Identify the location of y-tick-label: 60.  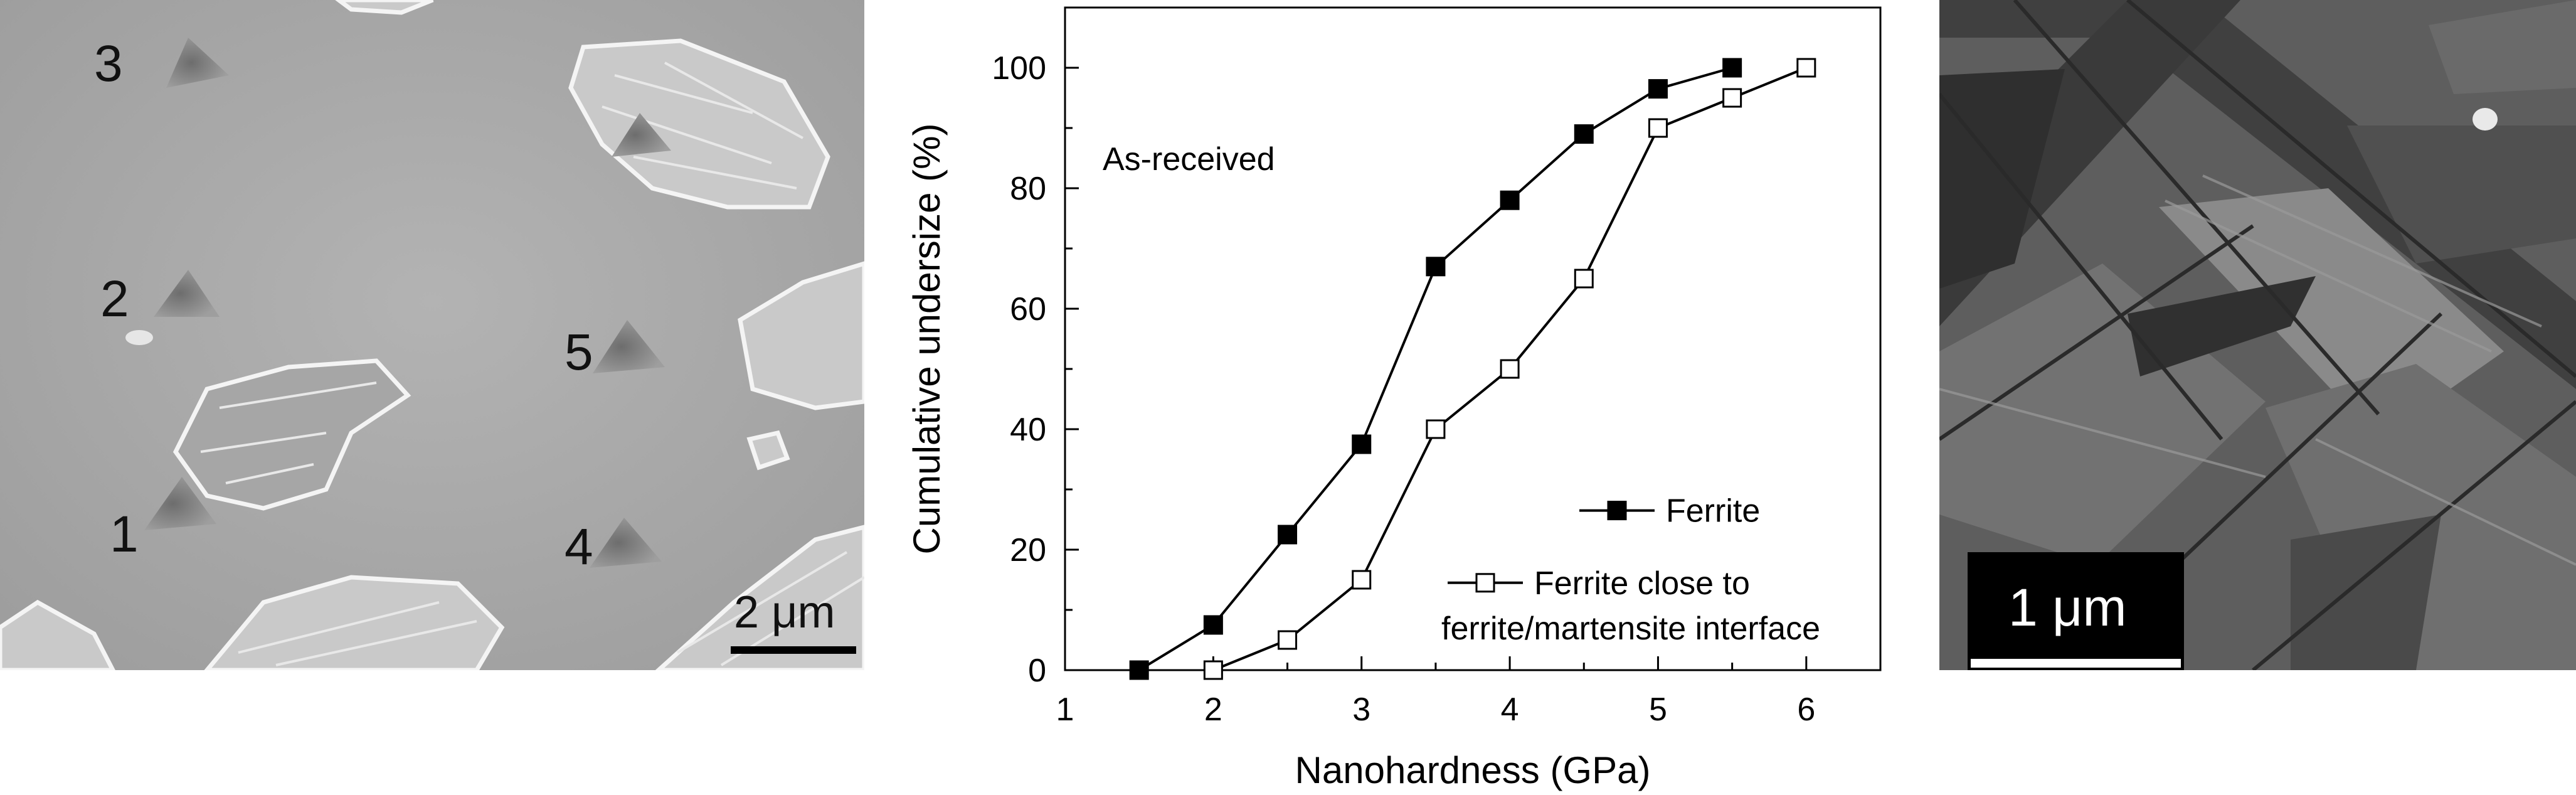
(1028, 309).